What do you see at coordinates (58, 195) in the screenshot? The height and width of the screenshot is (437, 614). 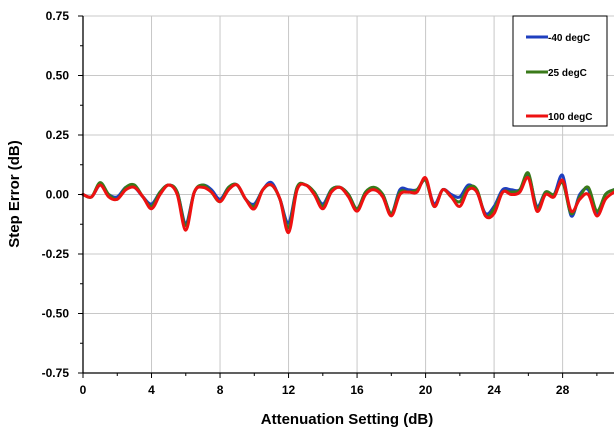 I see `y-tick-label: 0.00` at bounding box center [58, 195].